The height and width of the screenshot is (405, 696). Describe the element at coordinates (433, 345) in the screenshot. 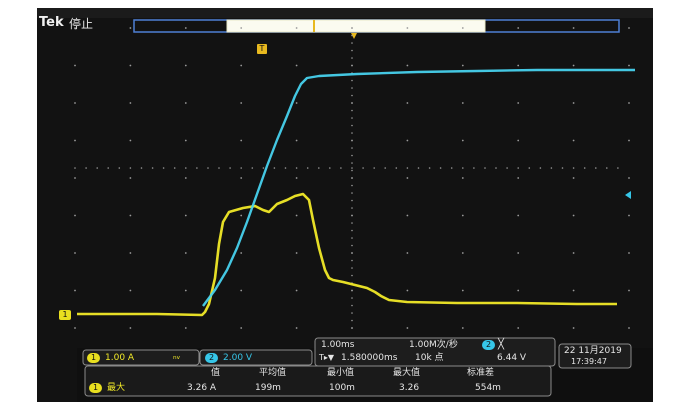

I see `sample-rate: 1.00M次/秒` at that location.